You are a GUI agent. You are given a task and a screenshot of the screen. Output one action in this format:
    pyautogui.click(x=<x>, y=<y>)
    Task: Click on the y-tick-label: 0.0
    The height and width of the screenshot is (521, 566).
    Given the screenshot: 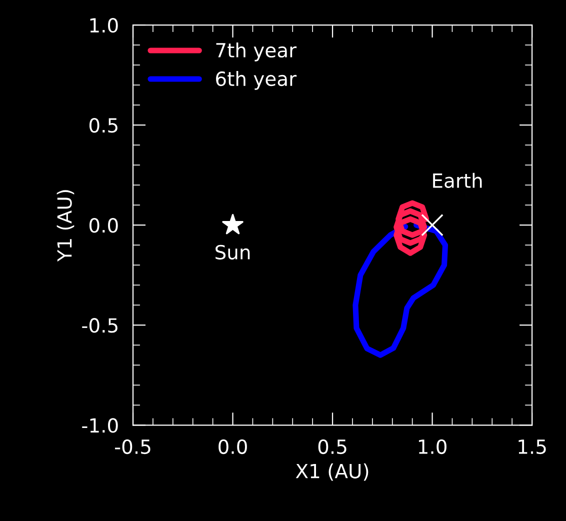 What is the action you would take?
    pyautogui.click(x=103, y=225)
    